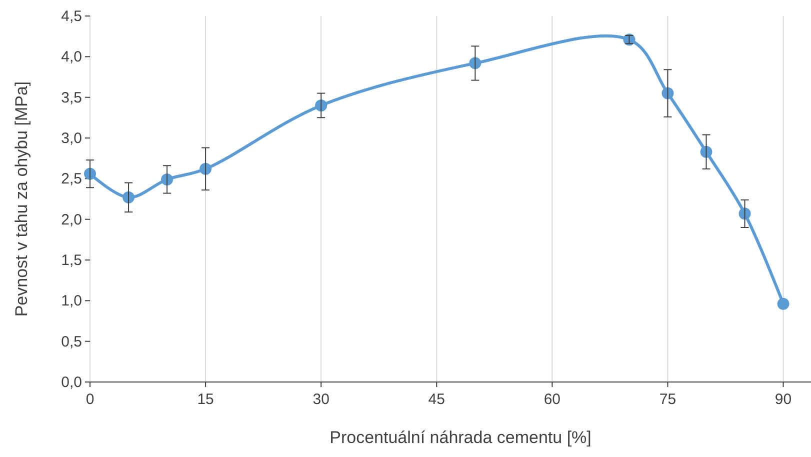 This screenshot has height=457, width=811. I want to click on y-tick-label: 1,0, so click(71, 301).